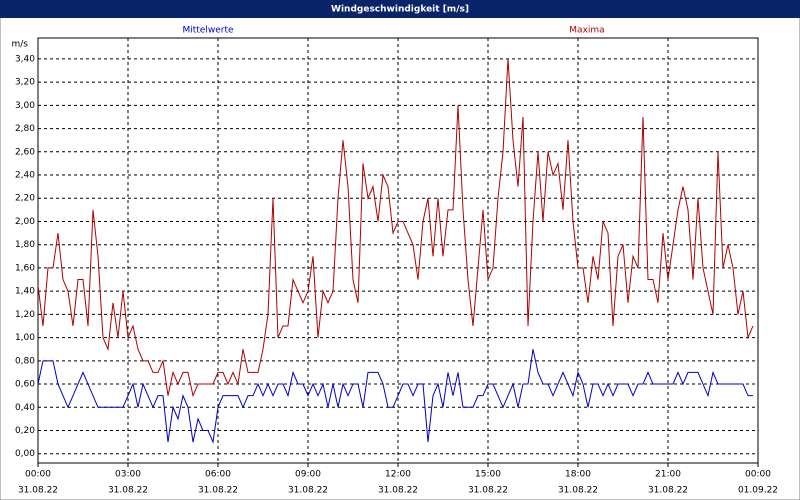  Describe the element at coordinates (25, 59) in the screenshot. I see `y-tick-label: 3,40` at that location.